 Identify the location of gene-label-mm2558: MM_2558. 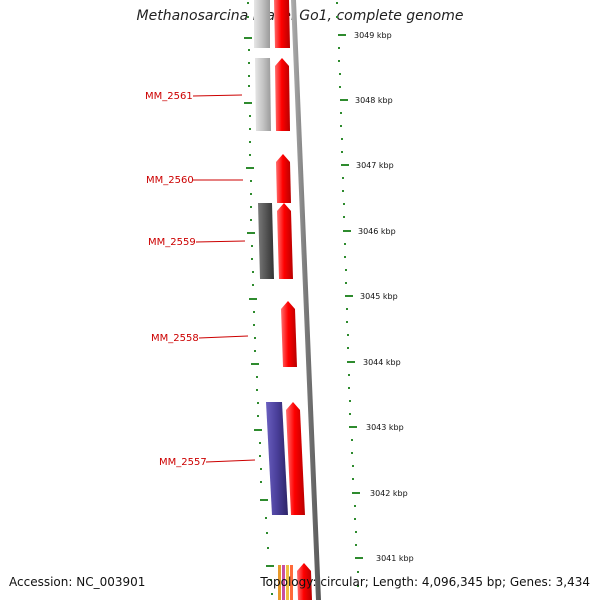
(175, 338).